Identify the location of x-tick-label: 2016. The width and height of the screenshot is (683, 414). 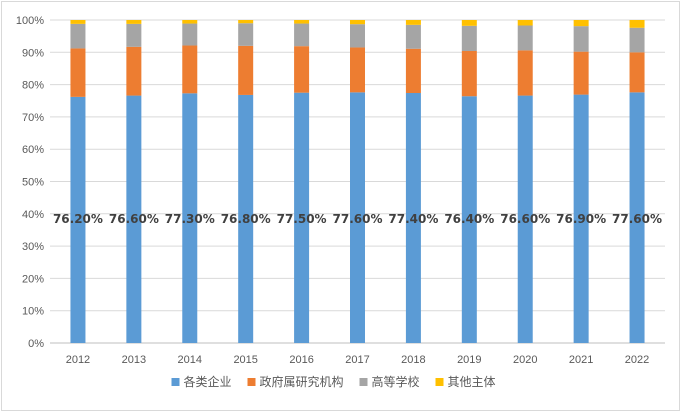
(301, 360).